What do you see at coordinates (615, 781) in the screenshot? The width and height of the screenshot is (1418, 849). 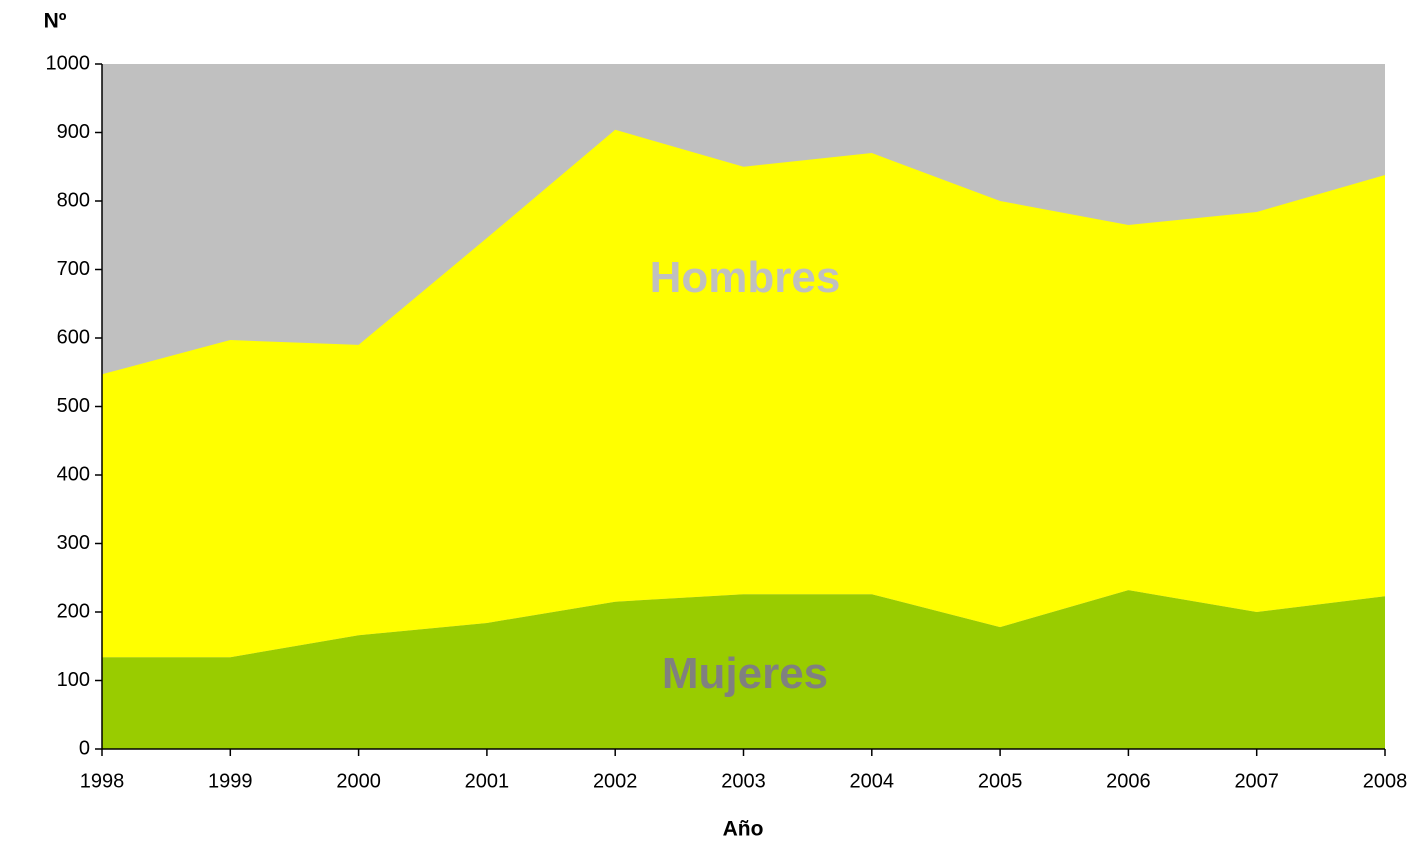 I see `x-tick-label: 2002` at bounding box center [615, 781].